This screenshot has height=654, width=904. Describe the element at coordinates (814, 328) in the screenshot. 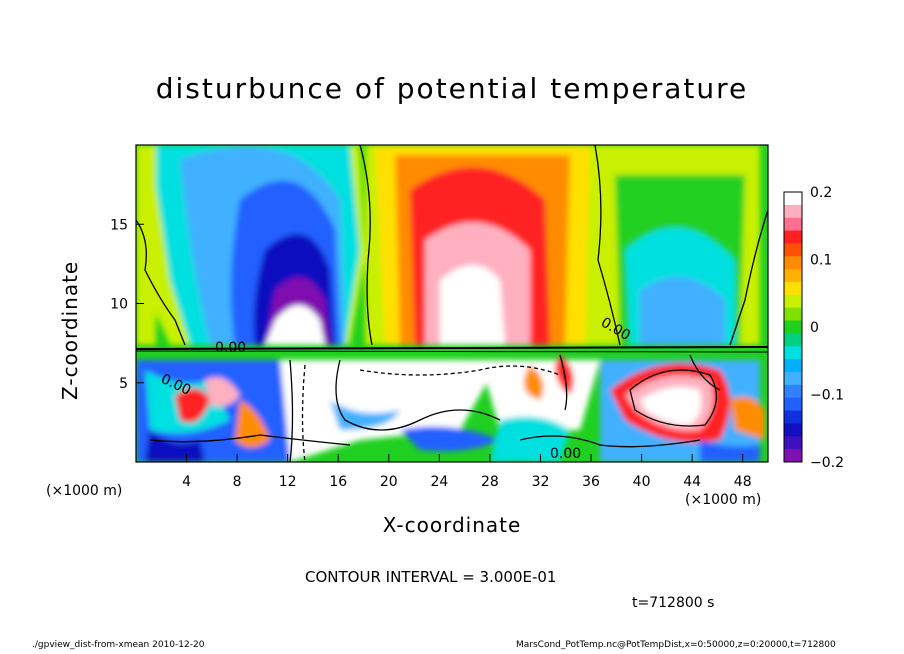

I see `colorbar-tick-label: 0` at that location.